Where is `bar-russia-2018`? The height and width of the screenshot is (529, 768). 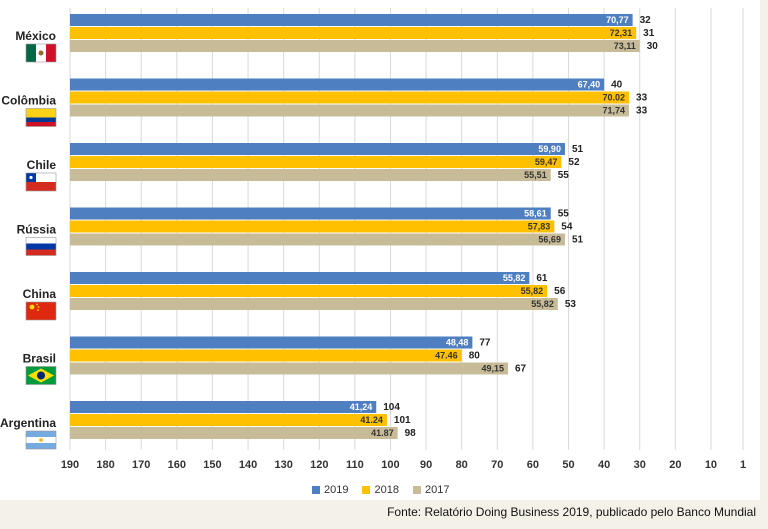
bar-russia-2018 is located at coordinates (312, 226).